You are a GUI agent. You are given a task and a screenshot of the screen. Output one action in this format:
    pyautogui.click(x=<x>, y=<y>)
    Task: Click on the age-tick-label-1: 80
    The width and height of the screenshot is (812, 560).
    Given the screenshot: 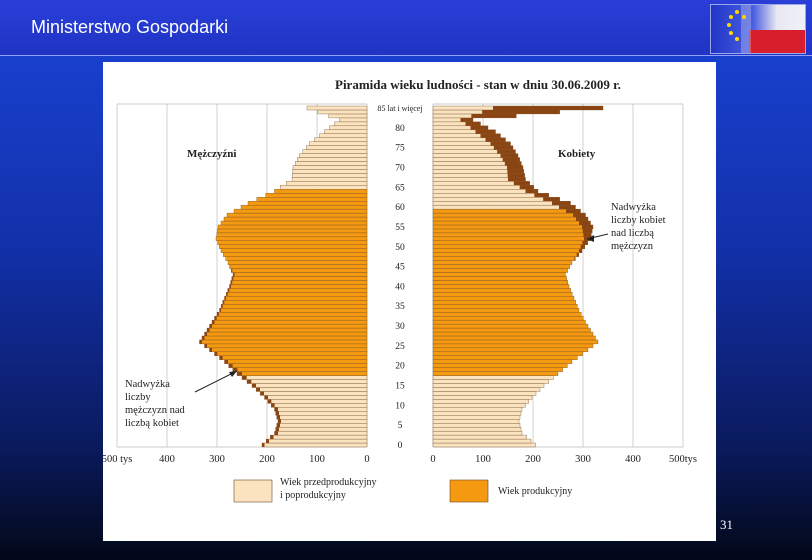 What is the action you would take?
    pyautogui.click(x=400, y=129)
    